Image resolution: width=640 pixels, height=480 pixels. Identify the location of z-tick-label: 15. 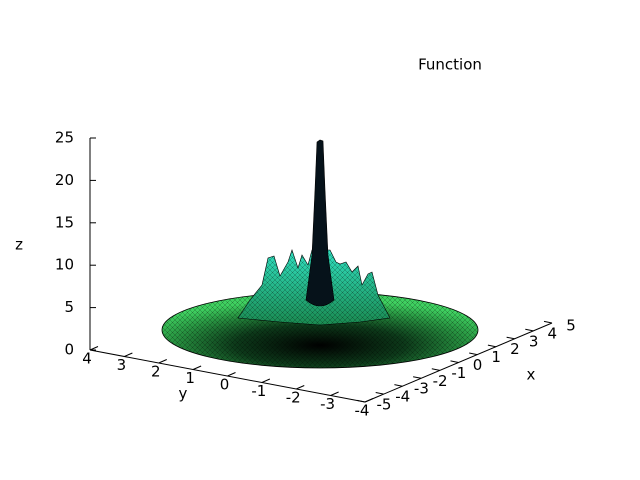
(64, 222).